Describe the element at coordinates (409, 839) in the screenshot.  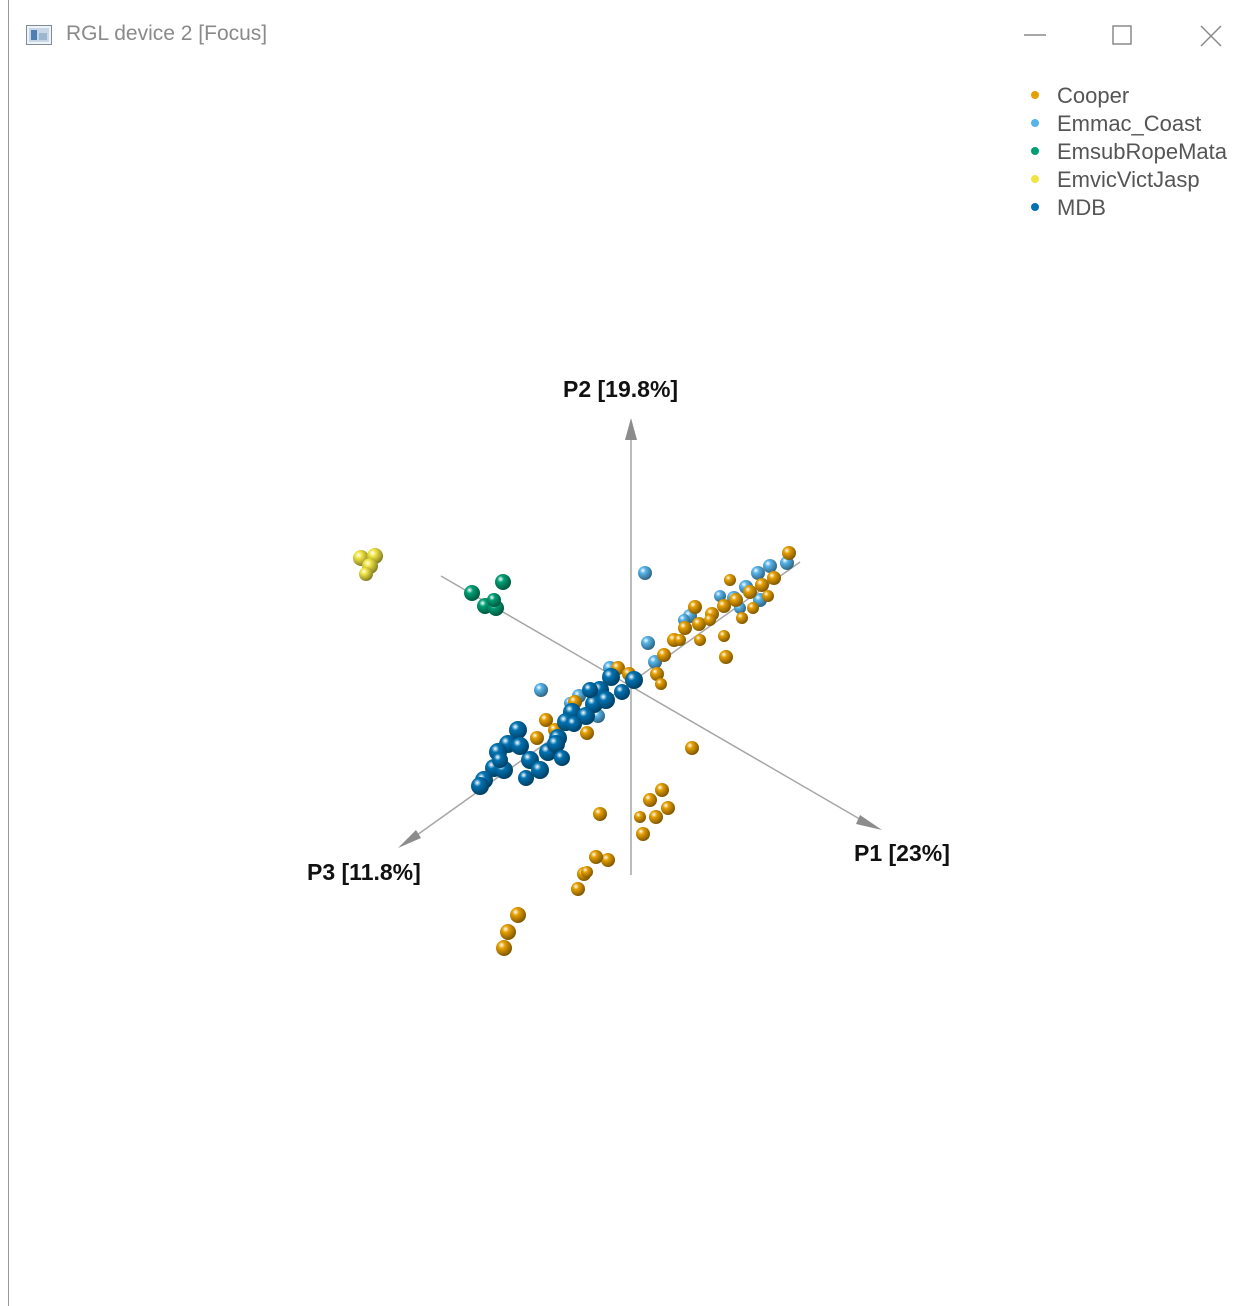
I see `p3-axis-arrowhead` at that location.